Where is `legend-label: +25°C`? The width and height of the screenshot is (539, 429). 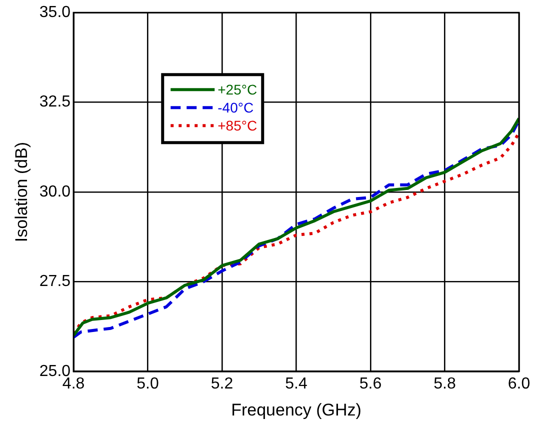
legend-label: +25°C is located at coordinates (238, 89).